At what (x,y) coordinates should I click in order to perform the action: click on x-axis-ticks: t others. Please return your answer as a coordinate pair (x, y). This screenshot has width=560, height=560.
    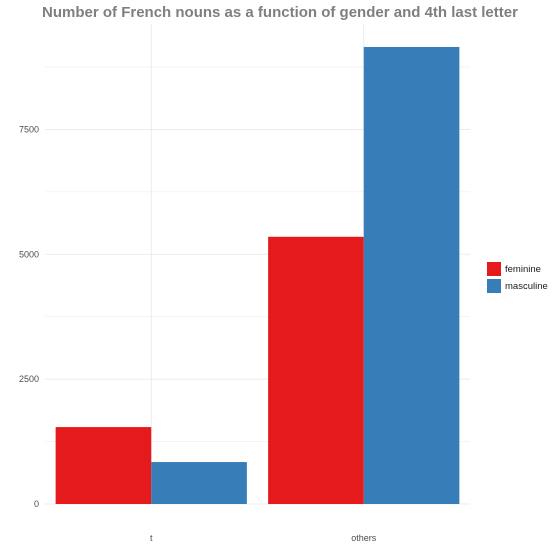
    Looking at the image, I should click on (263, 538).